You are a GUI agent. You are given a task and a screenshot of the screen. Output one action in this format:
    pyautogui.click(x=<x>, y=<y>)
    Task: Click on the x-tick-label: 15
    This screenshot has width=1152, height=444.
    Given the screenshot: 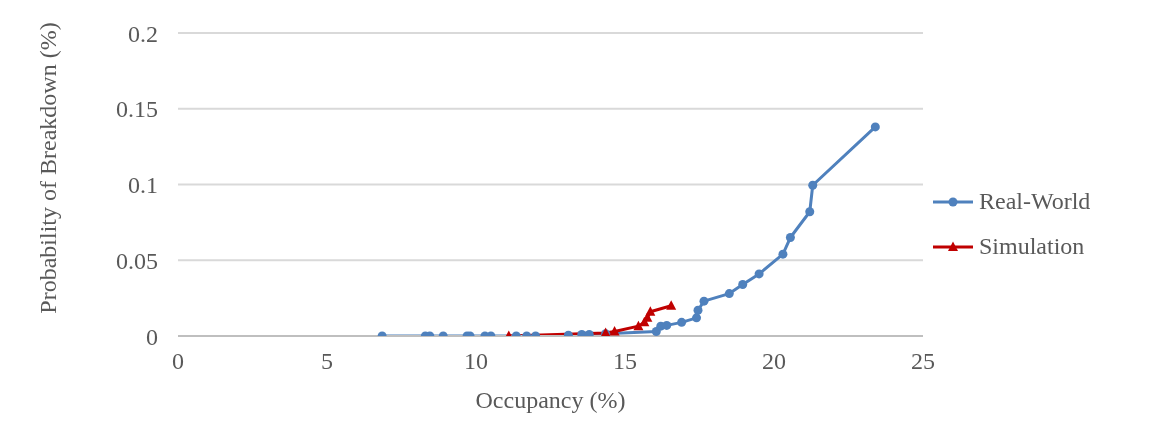 What is the action you would take?
    pyautogui.click(x=625, y=361)
    